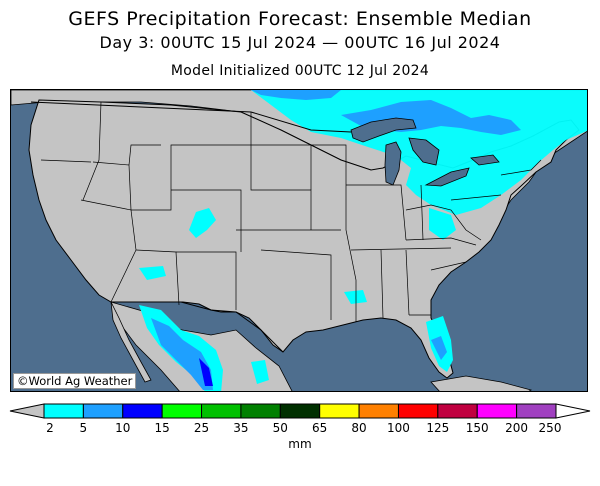 The image size is (600, 486). I want to click on legend-tick-label: 15, so click(162, 428).